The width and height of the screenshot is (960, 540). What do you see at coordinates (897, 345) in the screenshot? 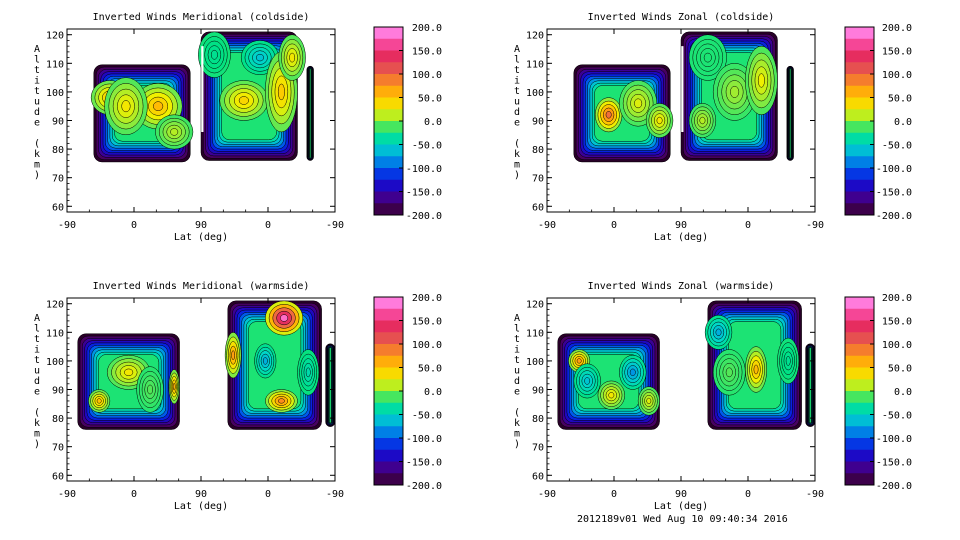
I see `colorbar-tick-label: 100.0` at bounding box center [897, 345].